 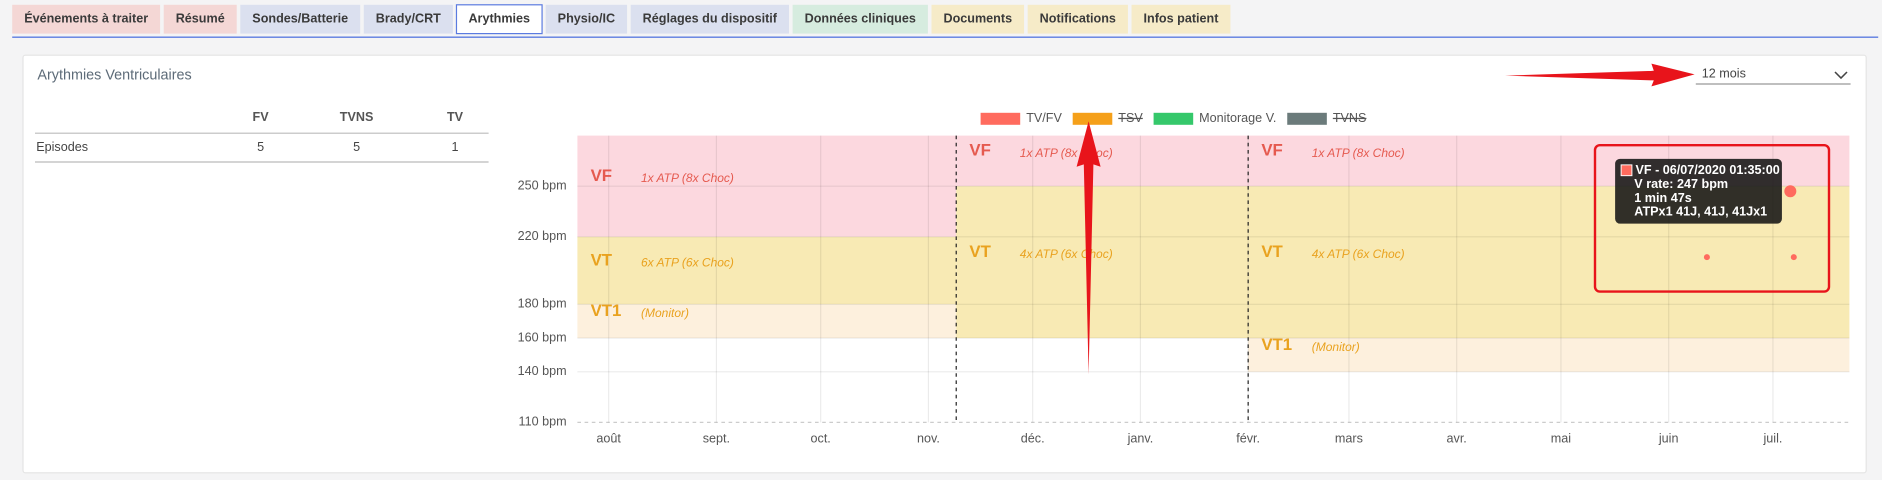 What do you see at coordinates (1130, 118) in the screenshot?
I see `legend-label: TSV` at bounding box center [1130, 118].